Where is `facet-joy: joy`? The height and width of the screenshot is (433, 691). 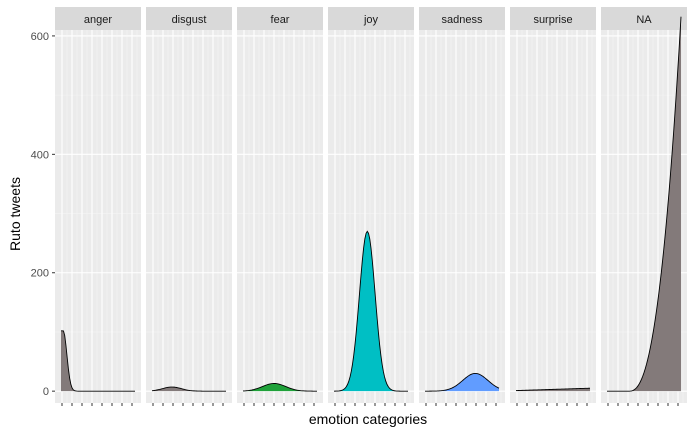
facet-joy: joy is located at coordinates (371, 206).